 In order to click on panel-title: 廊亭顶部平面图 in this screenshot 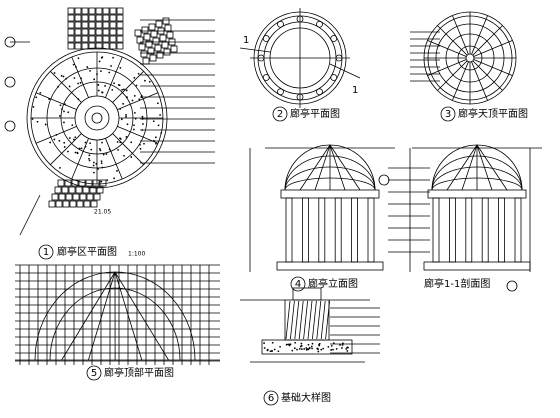, I will do `click(139, 372)`.